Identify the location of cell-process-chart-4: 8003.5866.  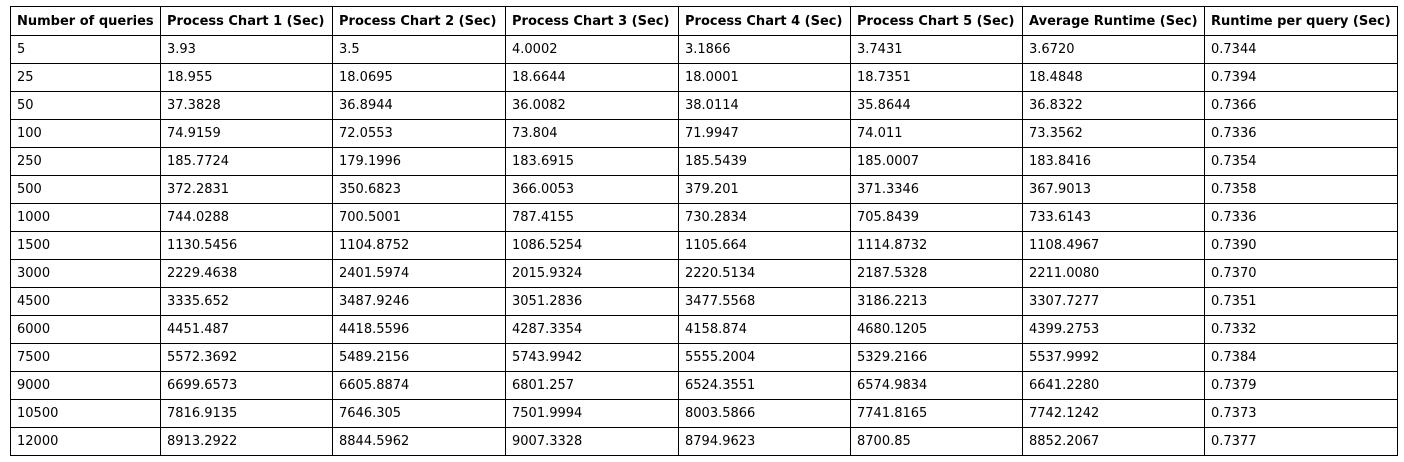
(764, 413).